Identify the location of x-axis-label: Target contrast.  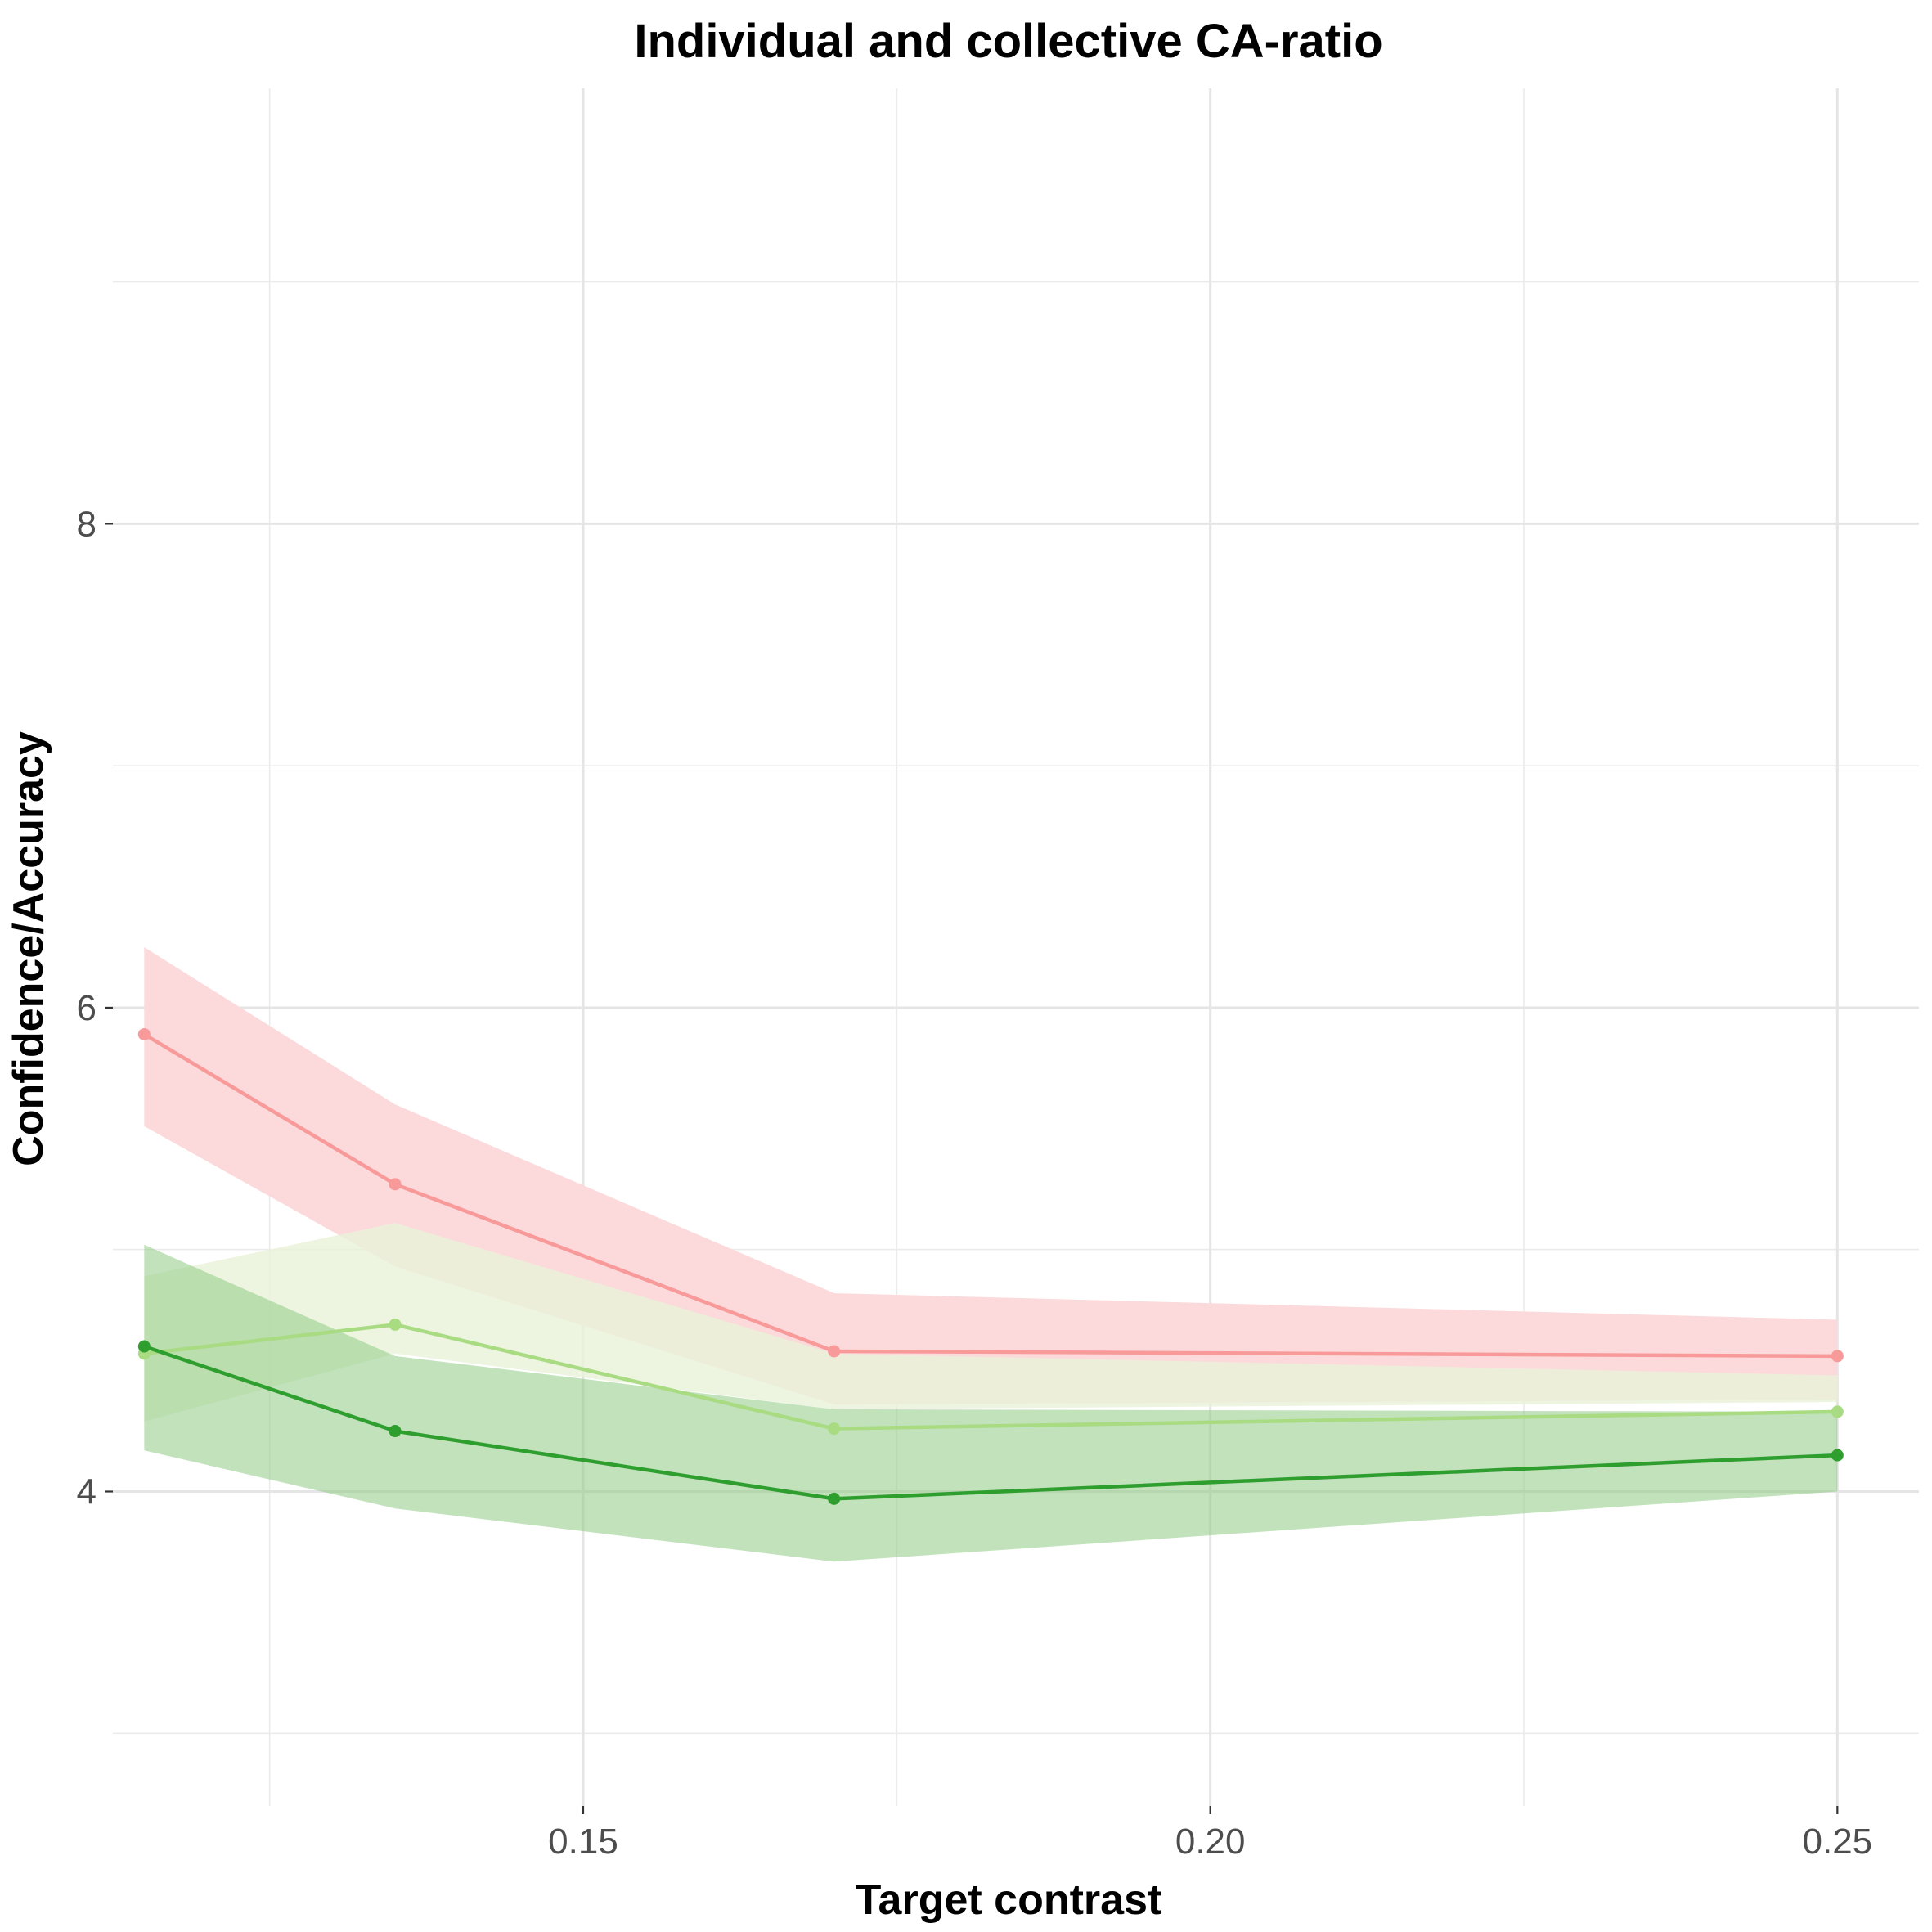
(1009, 1900).